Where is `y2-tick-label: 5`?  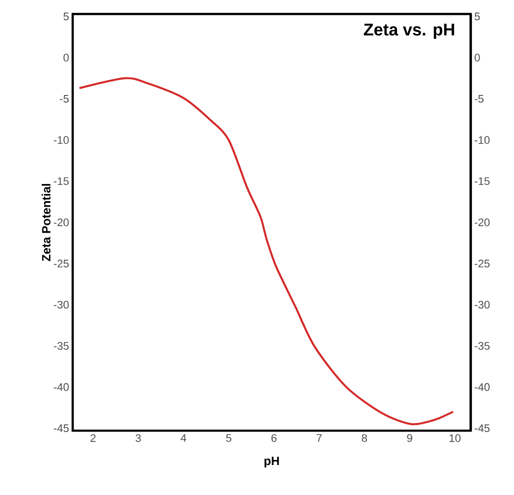
y2-tick-label: 5 is located at coordinates (477, 16).